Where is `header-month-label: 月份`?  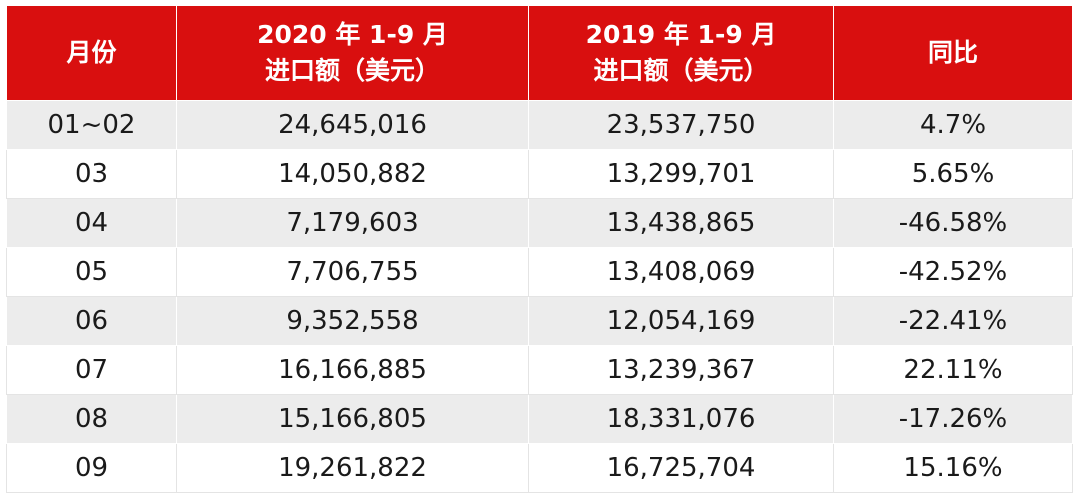 header-month-label: 月份 is located at coordinates (91, 52).